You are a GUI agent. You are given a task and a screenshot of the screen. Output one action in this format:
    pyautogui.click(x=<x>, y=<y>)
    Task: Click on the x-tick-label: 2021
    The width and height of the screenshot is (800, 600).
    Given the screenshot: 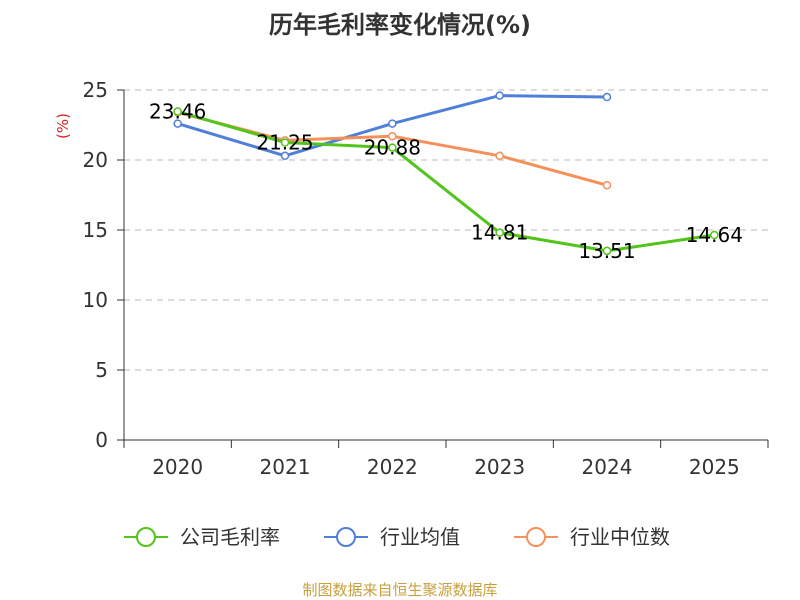 What is the action you would take?
    pyautogui.click(x=285, y=467)
    